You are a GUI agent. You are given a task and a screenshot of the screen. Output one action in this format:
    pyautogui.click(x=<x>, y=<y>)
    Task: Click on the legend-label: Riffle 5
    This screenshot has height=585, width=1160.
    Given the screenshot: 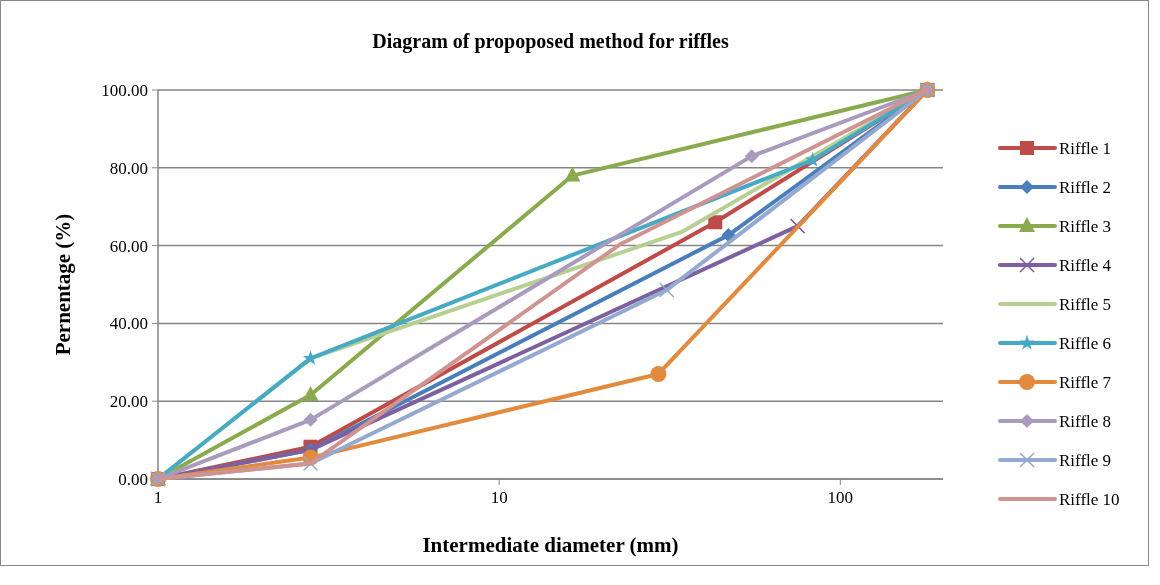 What is the action you would take?
    pyautogui.click(x=1085, y=304)
    